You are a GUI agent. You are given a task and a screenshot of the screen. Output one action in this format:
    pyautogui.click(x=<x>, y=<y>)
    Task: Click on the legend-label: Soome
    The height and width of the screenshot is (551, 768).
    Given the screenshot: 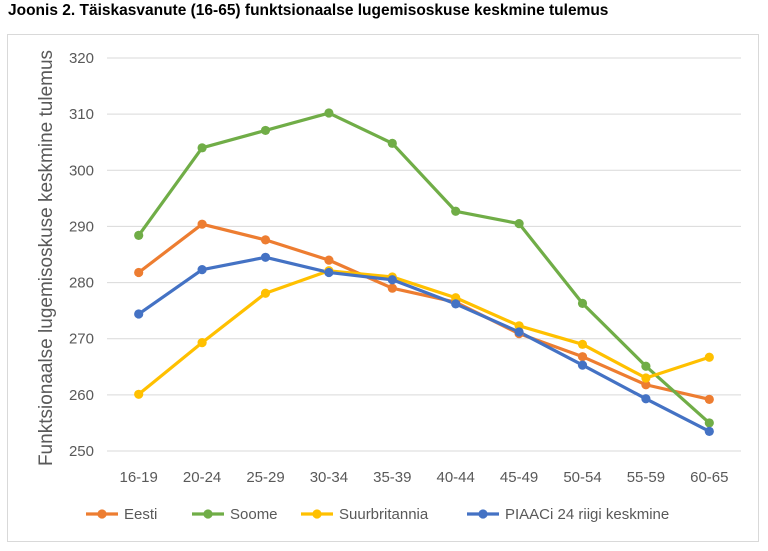 What is the action you would take?
    pyautogui.click(x=254, y=514)
    